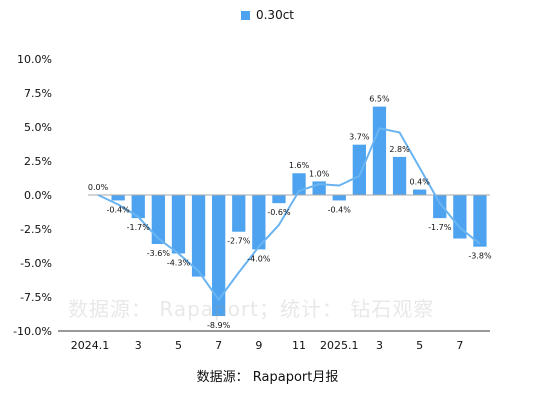  What do you see at coordinates (259, 258) in the screenshot?
I see `data-label: -4.0%` at bounding box center [259, 258].